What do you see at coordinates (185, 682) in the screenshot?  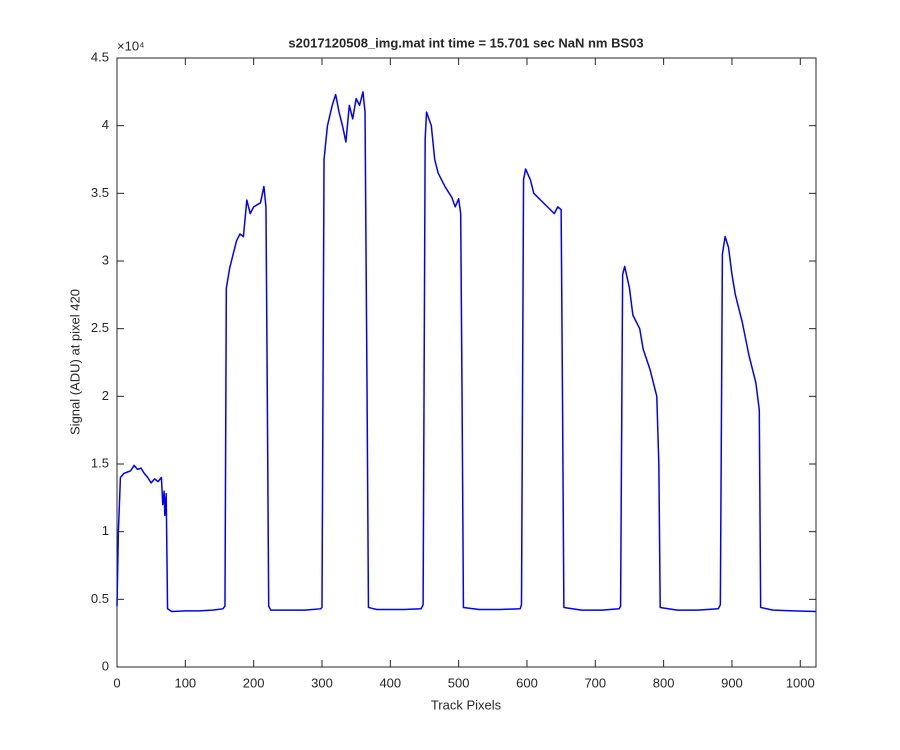 I see `x-tick-label: 100` at bounding box center [185, 682].